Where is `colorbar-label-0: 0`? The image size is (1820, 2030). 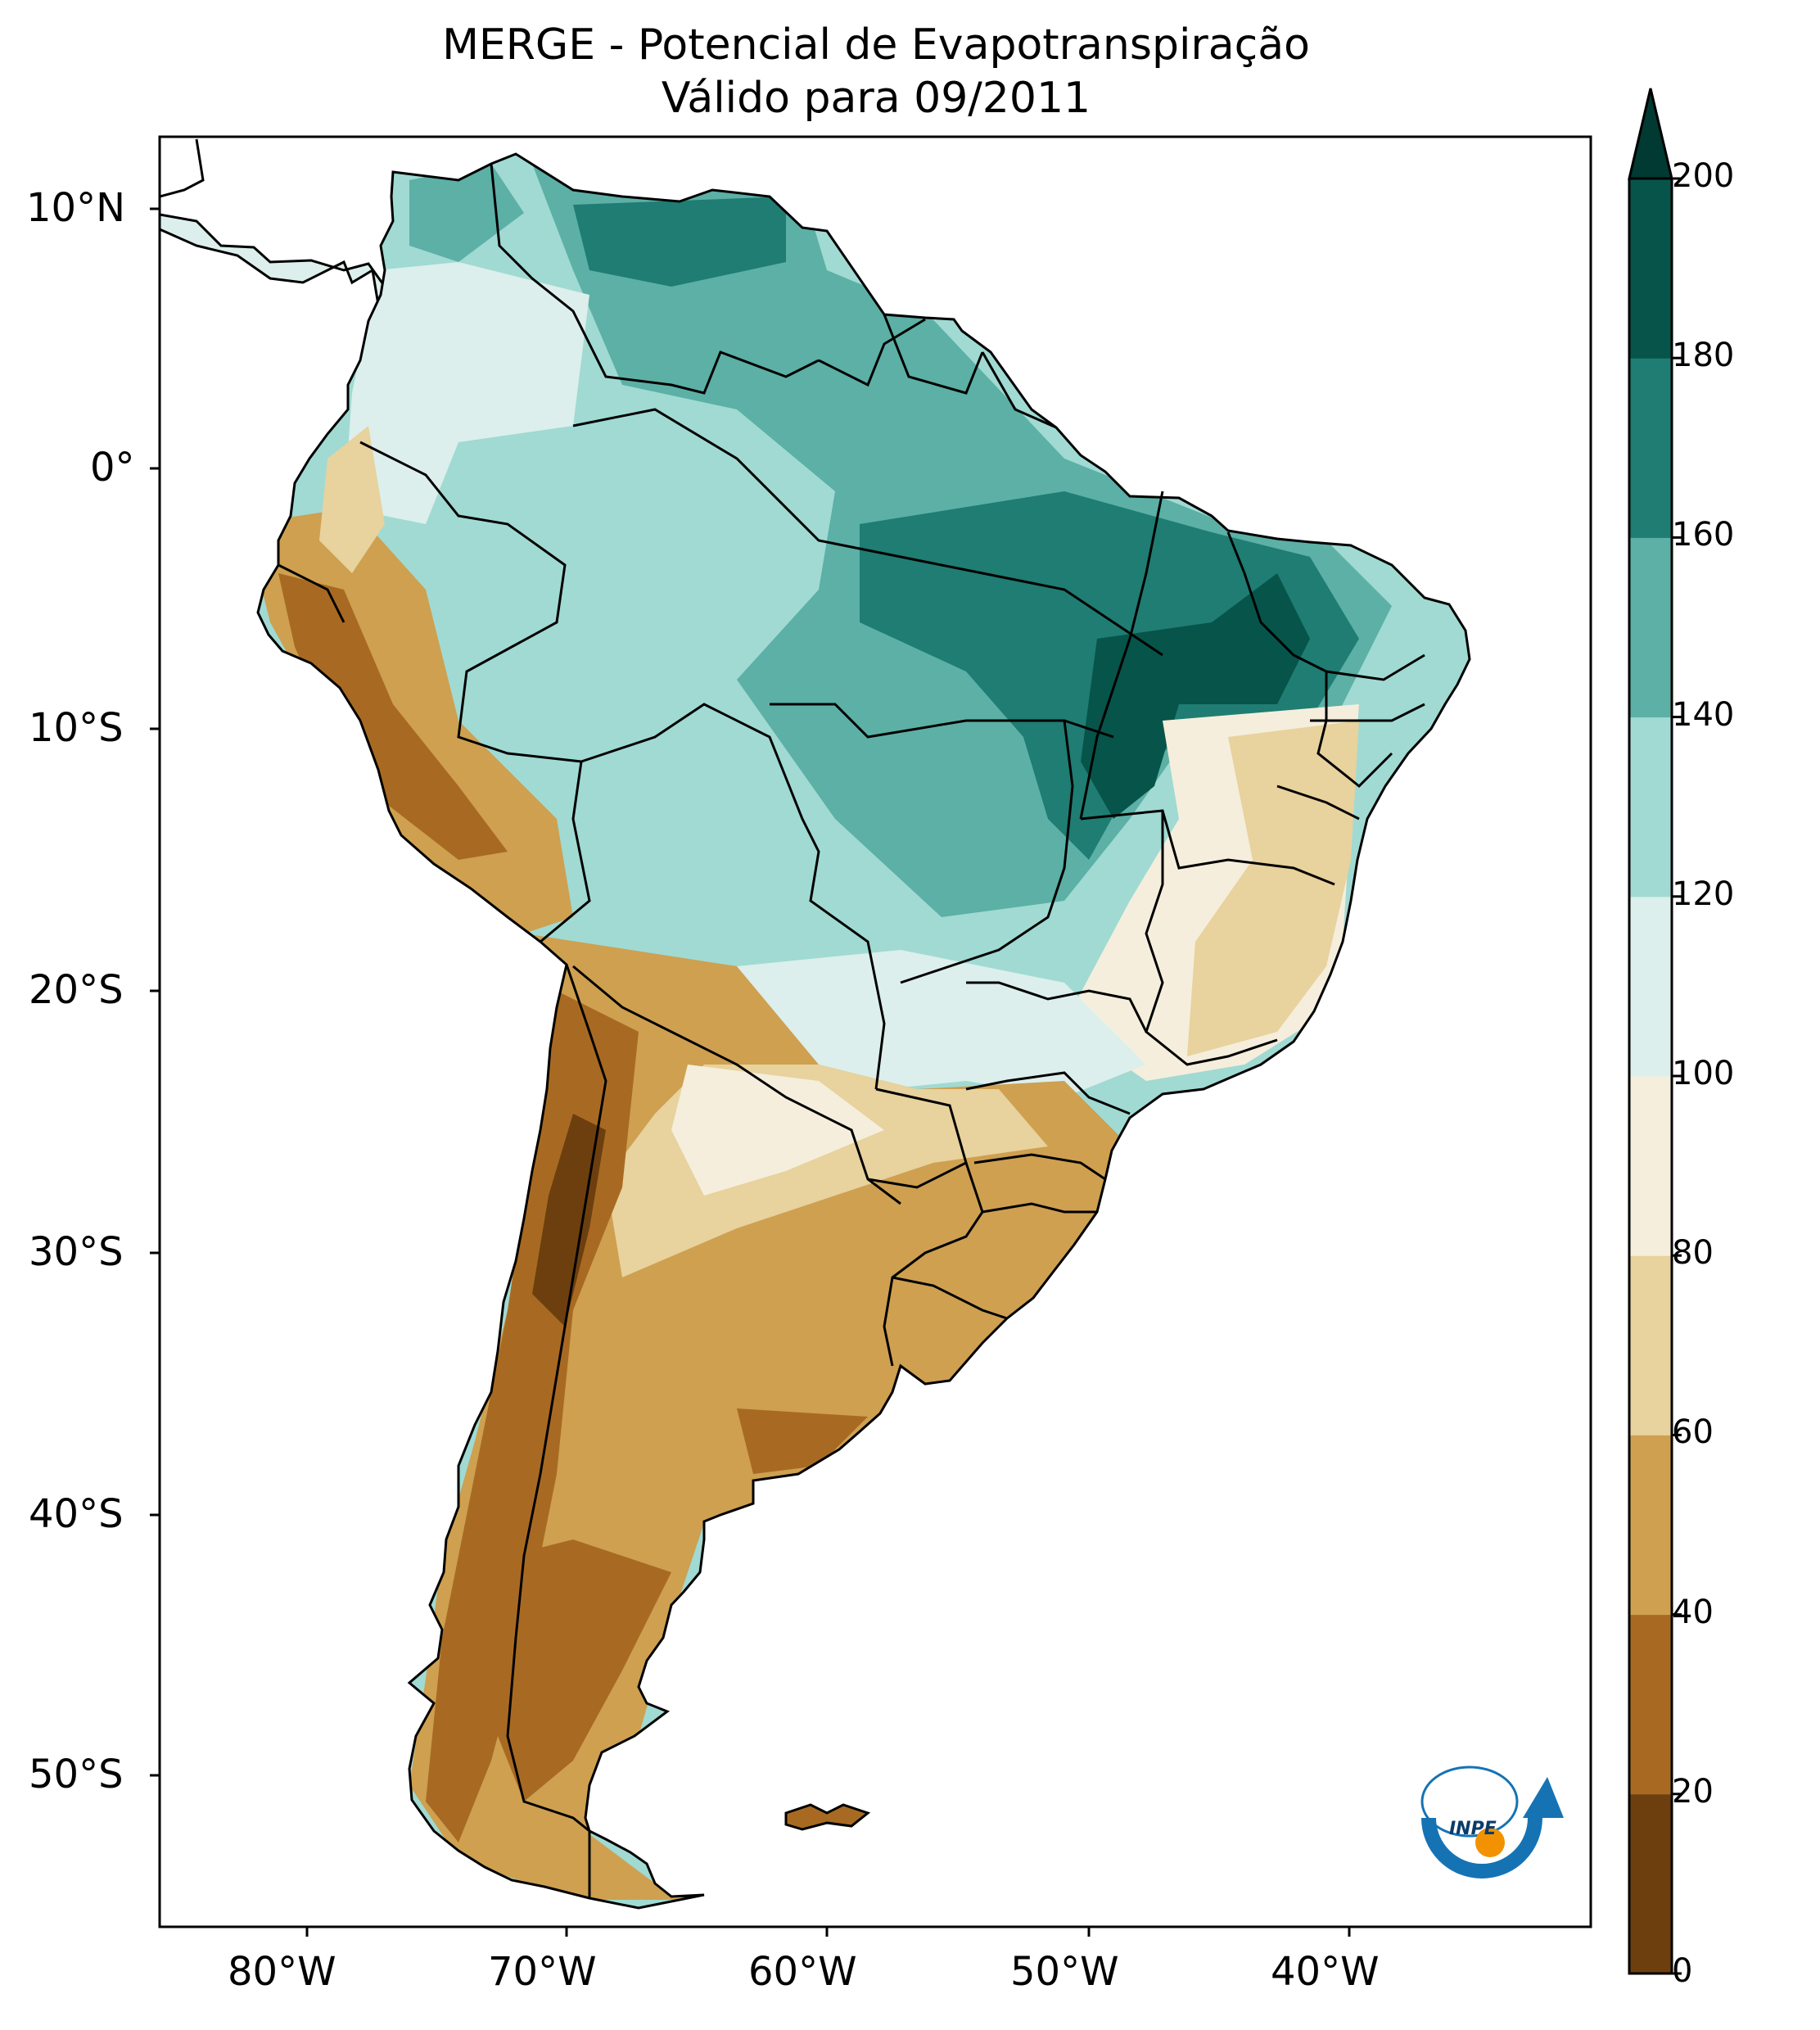
colorbar-label-0: 0 is located at coordinates (1682, 1971).